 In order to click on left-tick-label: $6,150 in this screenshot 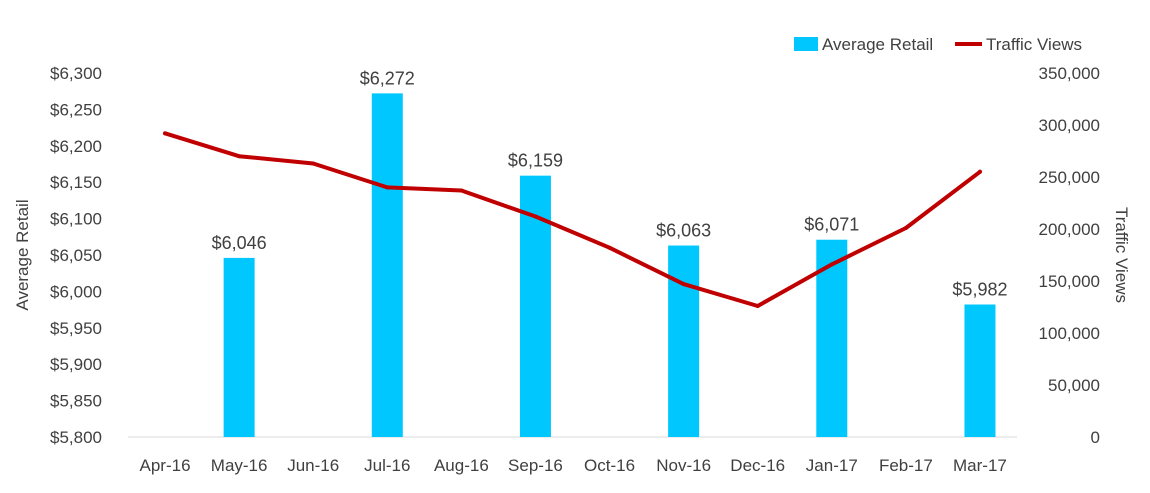, I will do `click(76, 182)`.